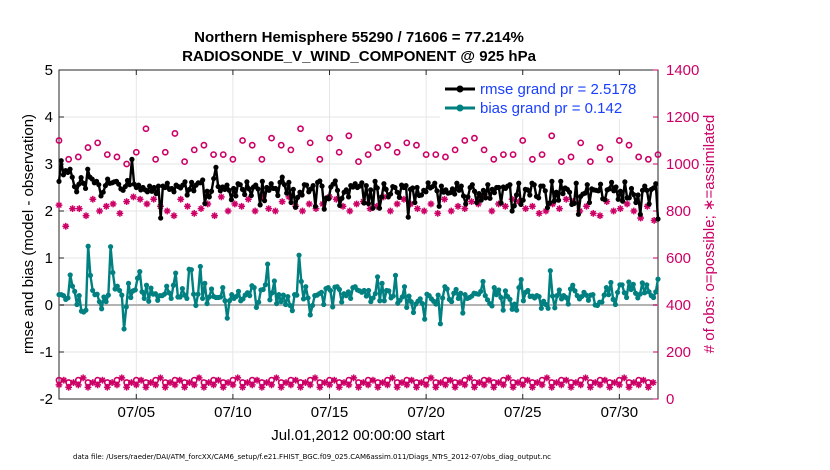 Image resolution: width=830 pixels, height=470 pixels. Describe the element at coordinates (49, 70) in the screenshot. I see `y-tick-label: 5` at that location.